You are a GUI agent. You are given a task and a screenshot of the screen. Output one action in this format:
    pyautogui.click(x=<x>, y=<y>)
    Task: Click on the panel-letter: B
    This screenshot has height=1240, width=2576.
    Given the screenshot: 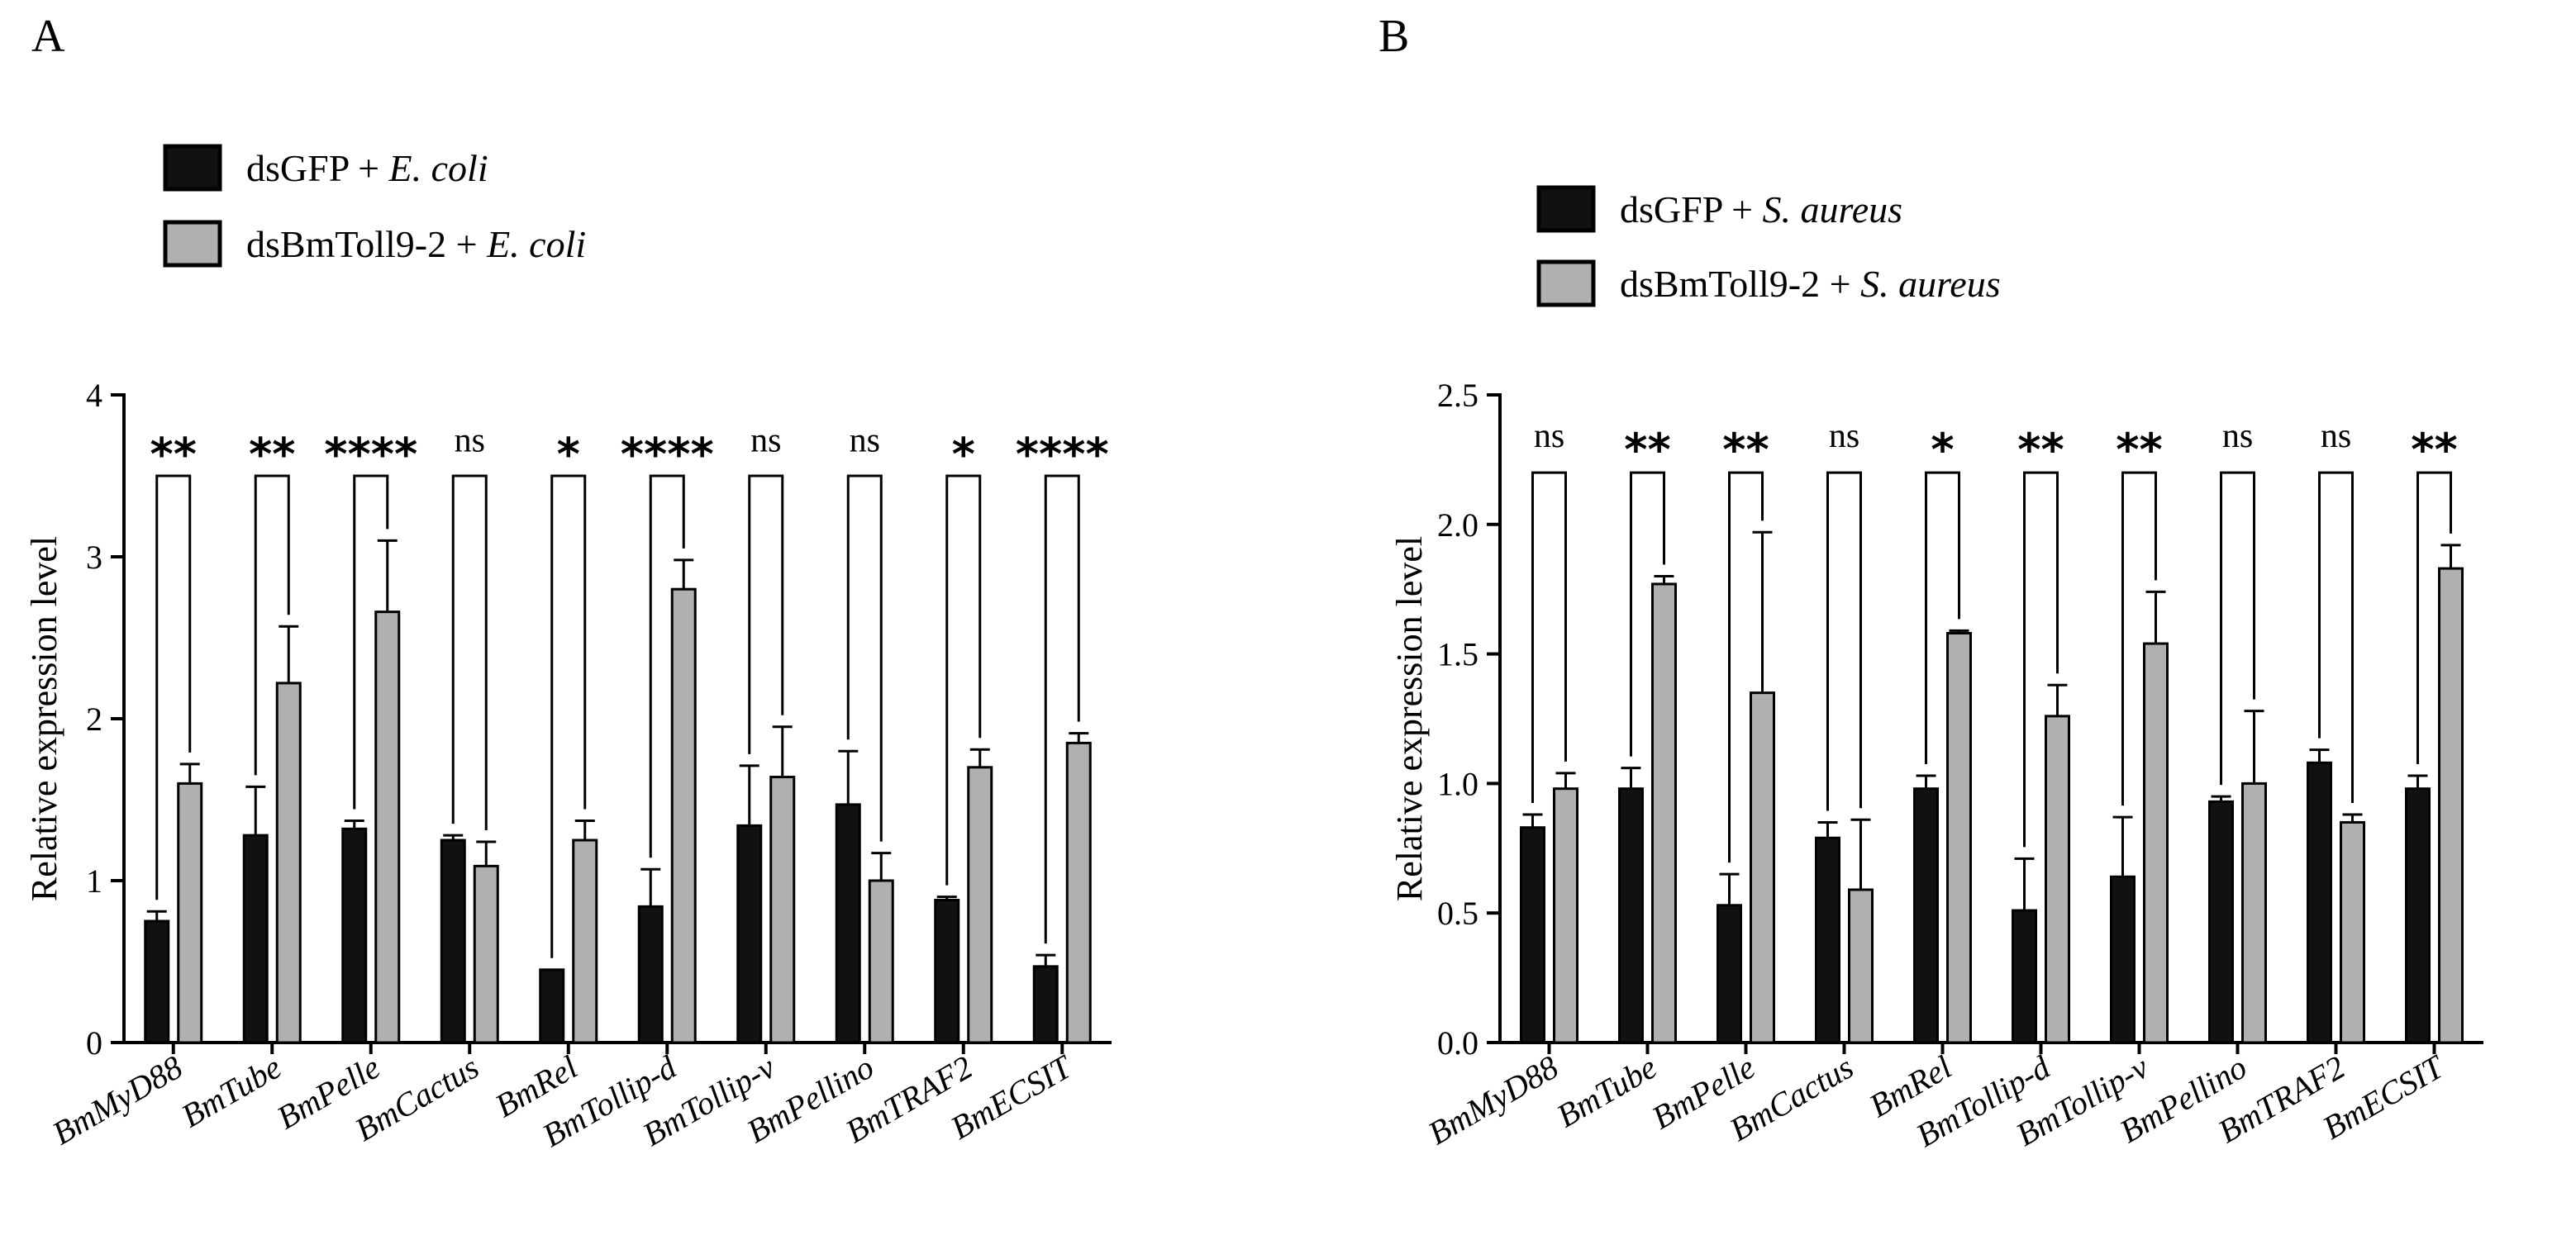 What is the action you would take?
    pyautogui.click(x=1394, y=36)
    